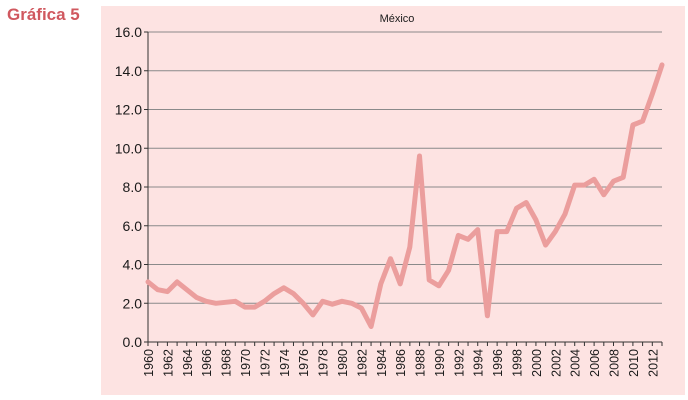 This screenshot has height=400, width=688. Describe the element at coordinates (43, 14) in the screenshot. I see `figure-label: Gráfica 5` at that location.